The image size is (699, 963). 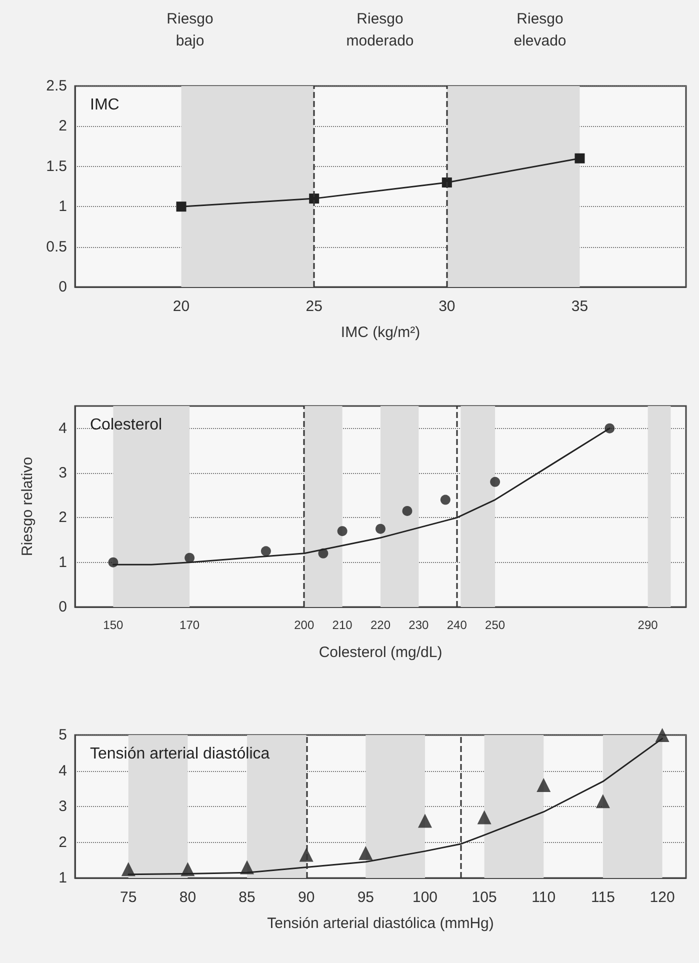 I want to click on x-tick-label: 170, so click(x=190, y=625).